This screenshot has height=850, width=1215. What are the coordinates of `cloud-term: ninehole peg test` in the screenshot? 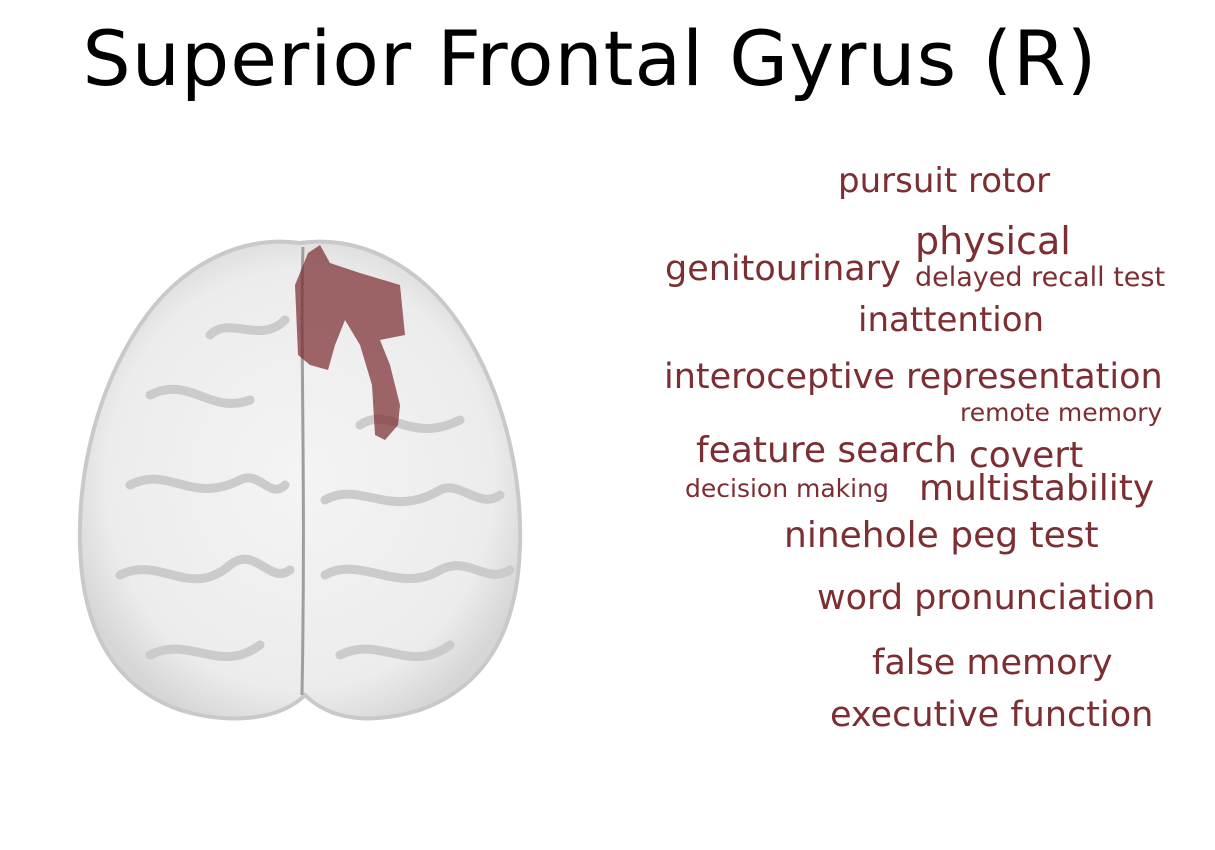 It's located at (941, 535).